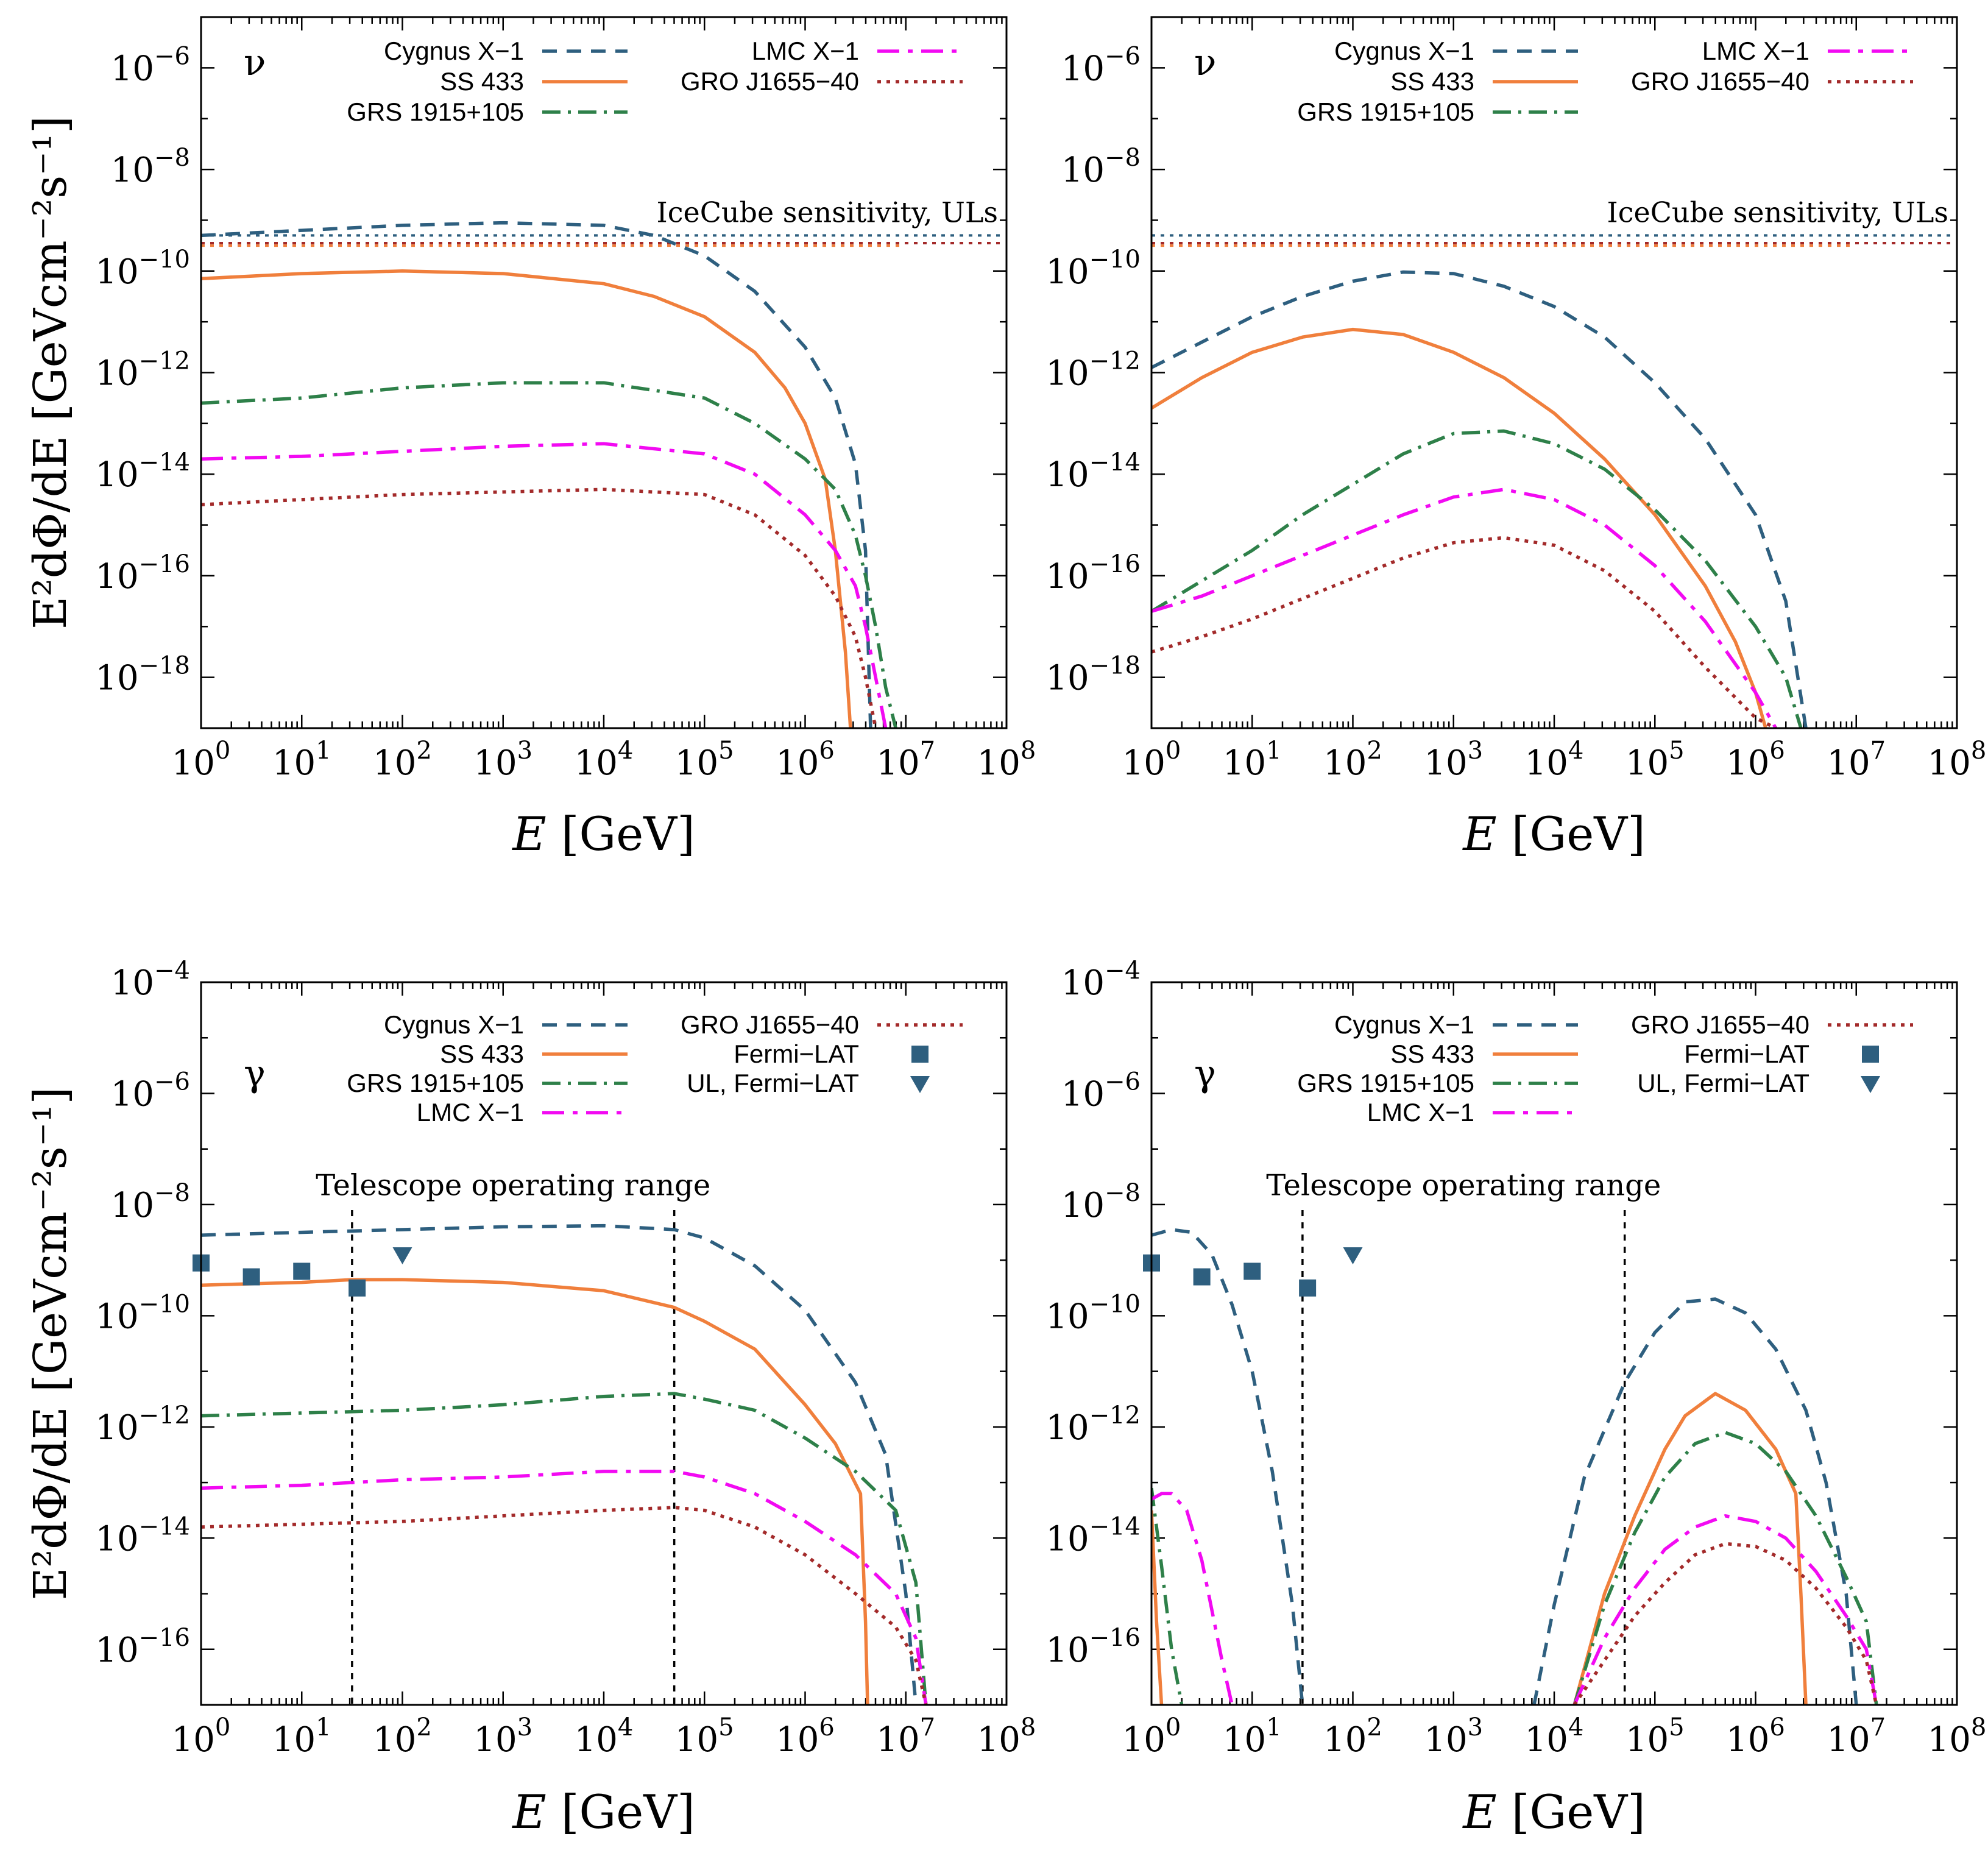  Describe the element at coordinates (1353, 1256) in the screenshot. I see `fermi-lat-ul-point` at that location.